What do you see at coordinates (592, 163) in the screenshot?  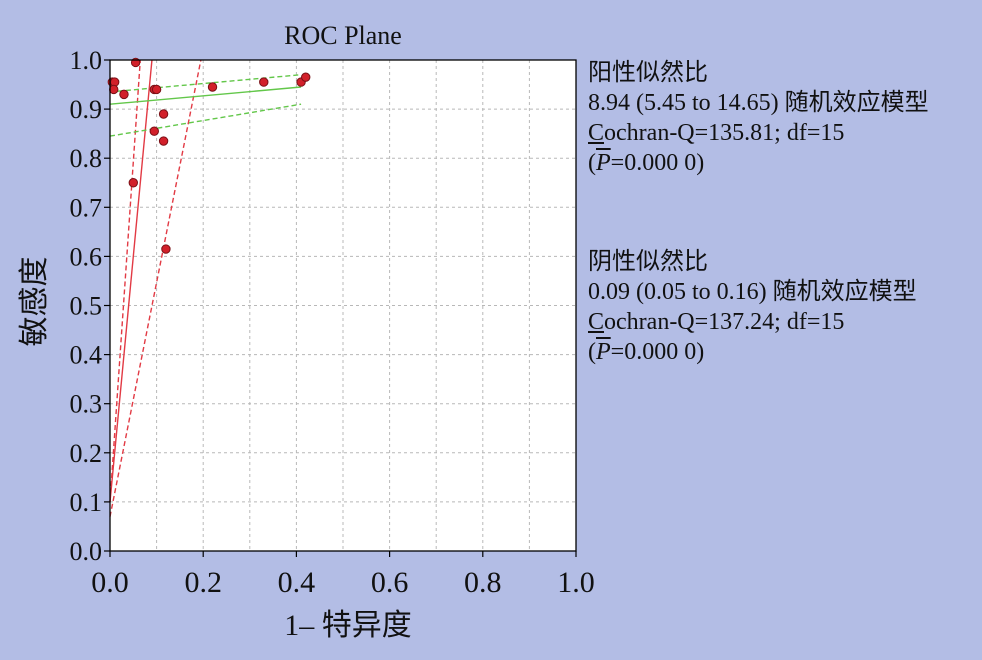 I see `positive-lr-p-open: (` at bounding box center [592, 163].